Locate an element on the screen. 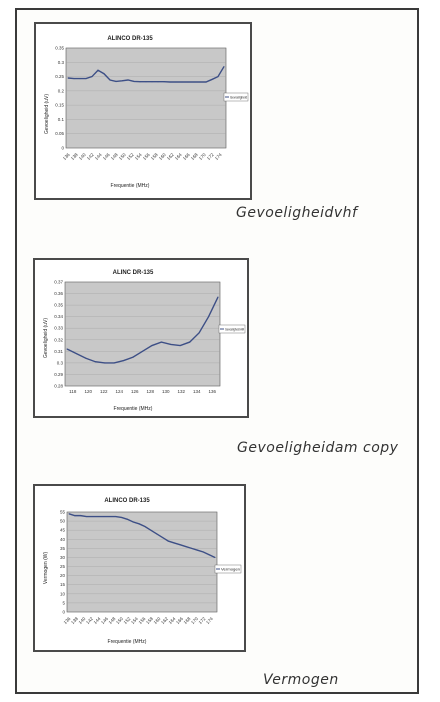 This screenshot has height=702, width=440. chart-1-ylabel: Gevoeligheid (uV) is located at coordinates (47, 114).